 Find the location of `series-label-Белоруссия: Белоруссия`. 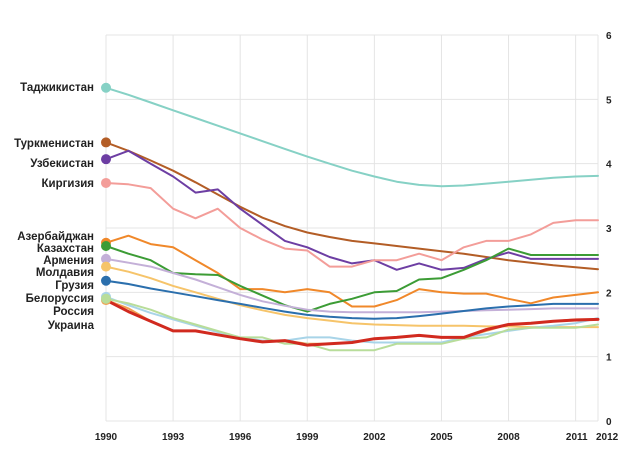

series-label-Белоруссия: Белоруссия is located at coordinates (60, 299).